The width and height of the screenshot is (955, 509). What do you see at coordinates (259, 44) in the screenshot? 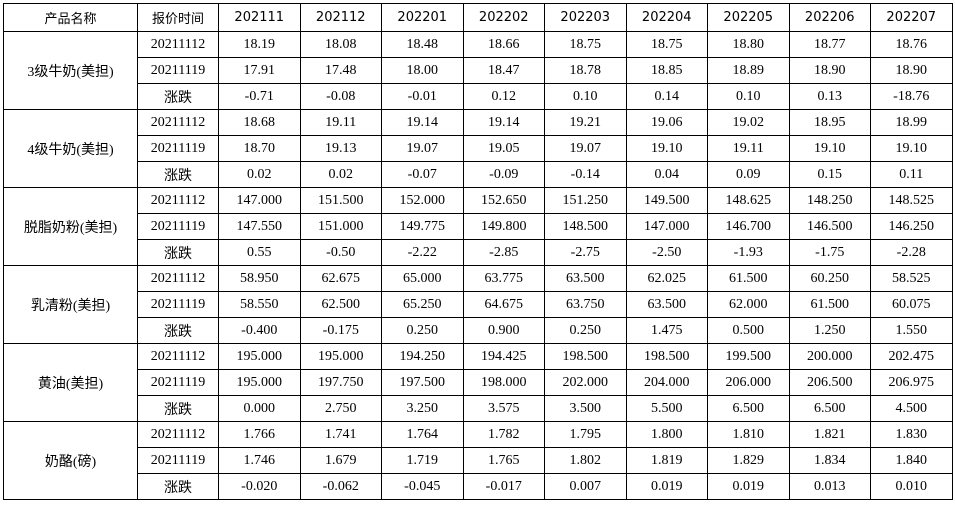
I see `value-cell: 18.19` at bounding box center [259, 44].